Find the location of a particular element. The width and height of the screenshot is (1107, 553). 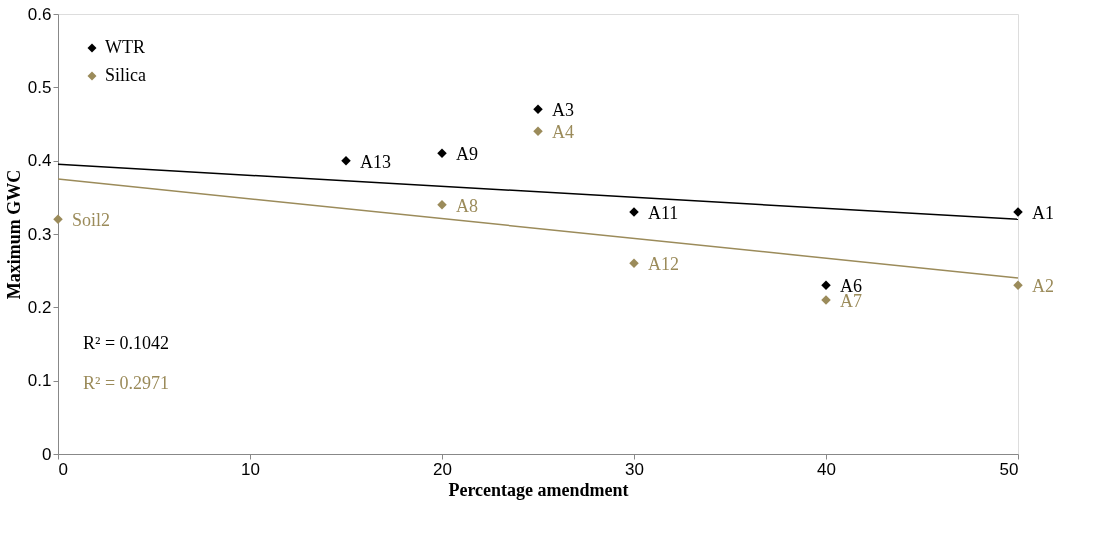

y-tick-label: 0.3 is located at coordinates (39, 234).